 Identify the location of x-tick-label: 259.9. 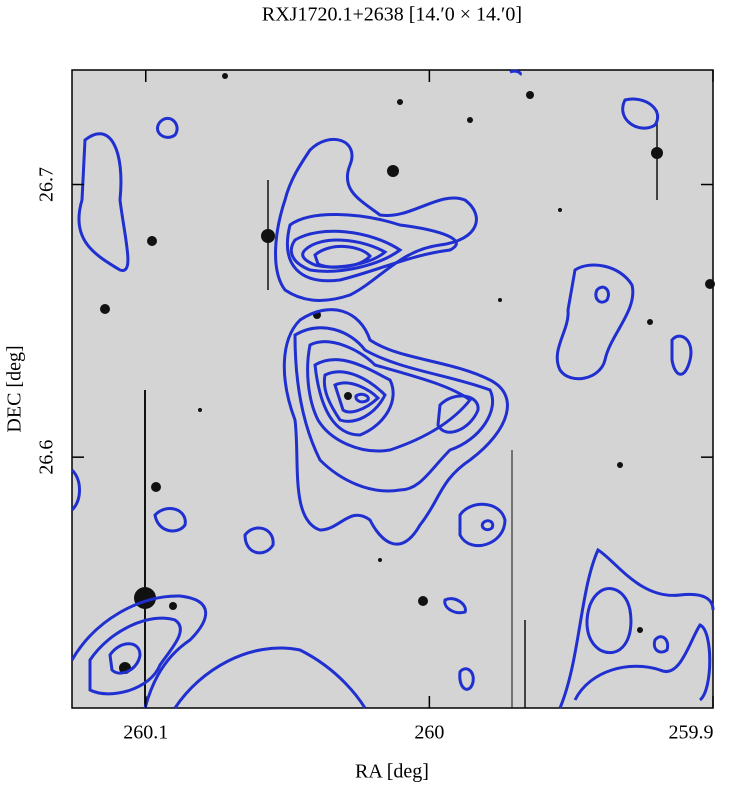
(691, 733).